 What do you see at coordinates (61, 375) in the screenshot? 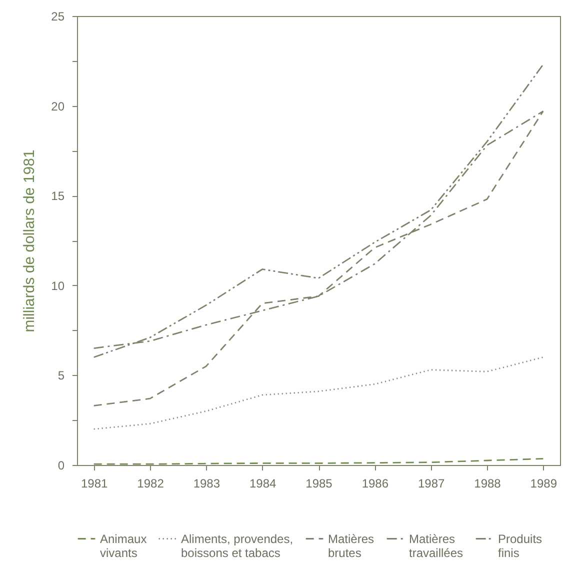
I see `y-tick-label: 5` at bounding box center [61, 375].